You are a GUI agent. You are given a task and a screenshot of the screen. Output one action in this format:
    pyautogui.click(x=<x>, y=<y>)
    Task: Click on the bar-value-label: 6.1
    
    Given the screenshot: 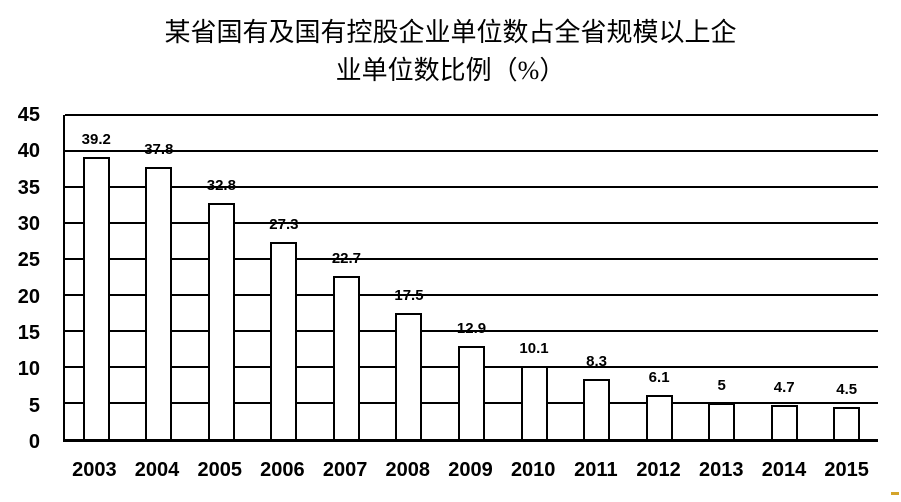 What is the action you would take?
    pyautogui.click(x=659, y=378)
    